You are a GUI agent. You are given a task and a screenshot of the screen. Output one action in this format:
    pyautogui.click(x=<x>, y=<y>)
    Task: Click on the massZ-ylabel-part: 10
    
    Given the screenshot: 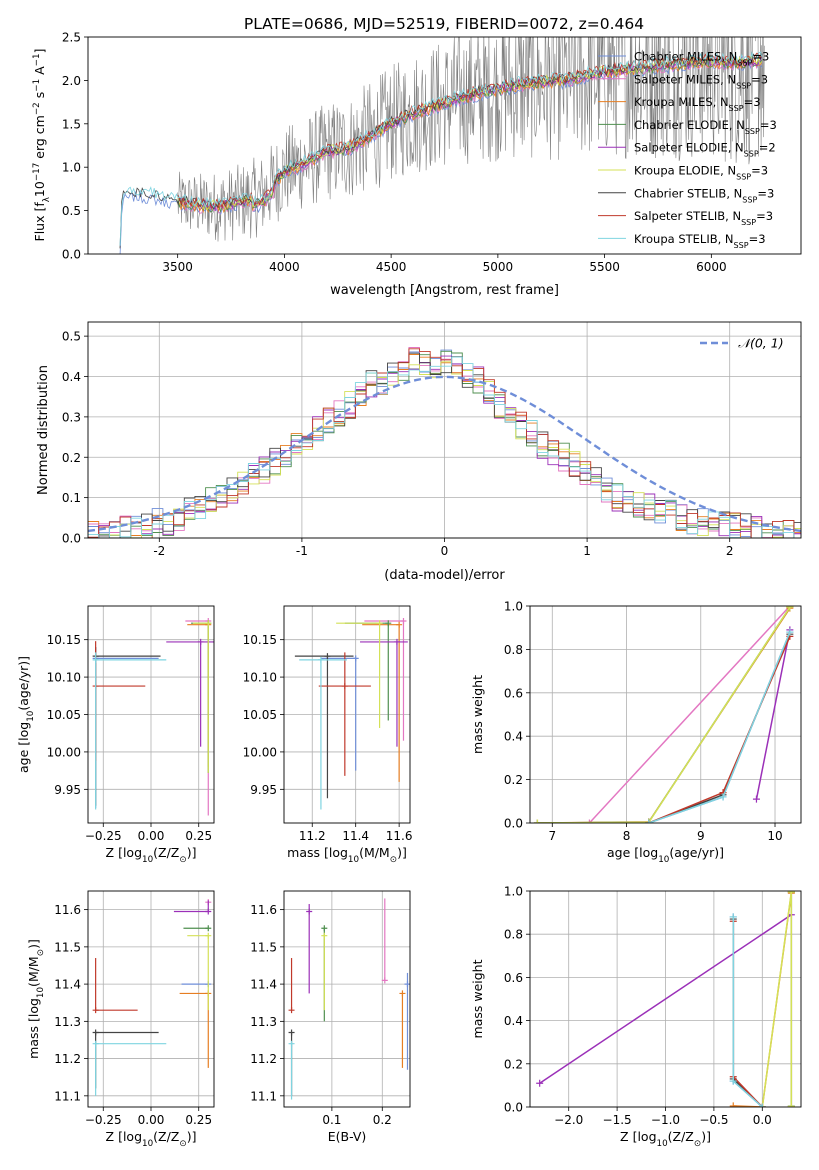 What is the action you would take?
    pyautogui.click(x=41, y=992)
    